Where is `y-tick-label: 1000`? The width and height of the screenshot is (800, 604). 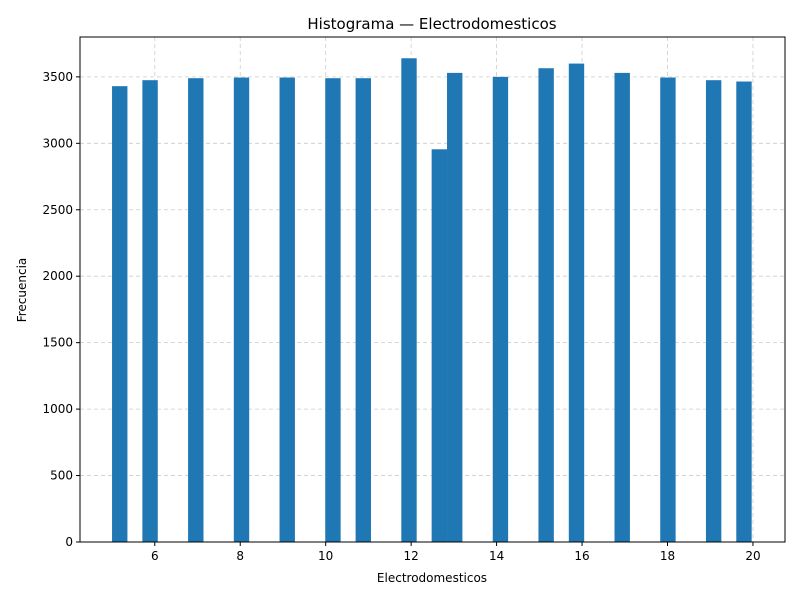
y-tick-label: 1000 is located at coordinates (57, 409).